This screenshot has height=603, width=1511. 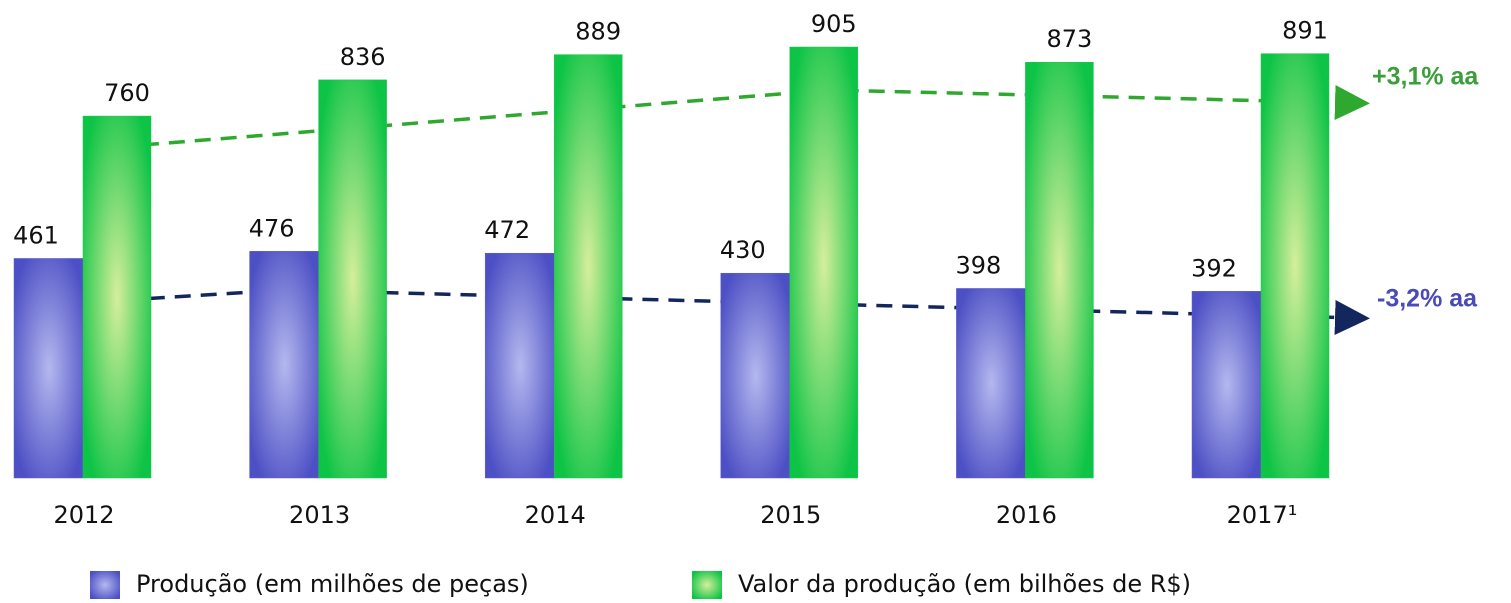 I want to click on value-label: 836, so click(x=363, y=57).